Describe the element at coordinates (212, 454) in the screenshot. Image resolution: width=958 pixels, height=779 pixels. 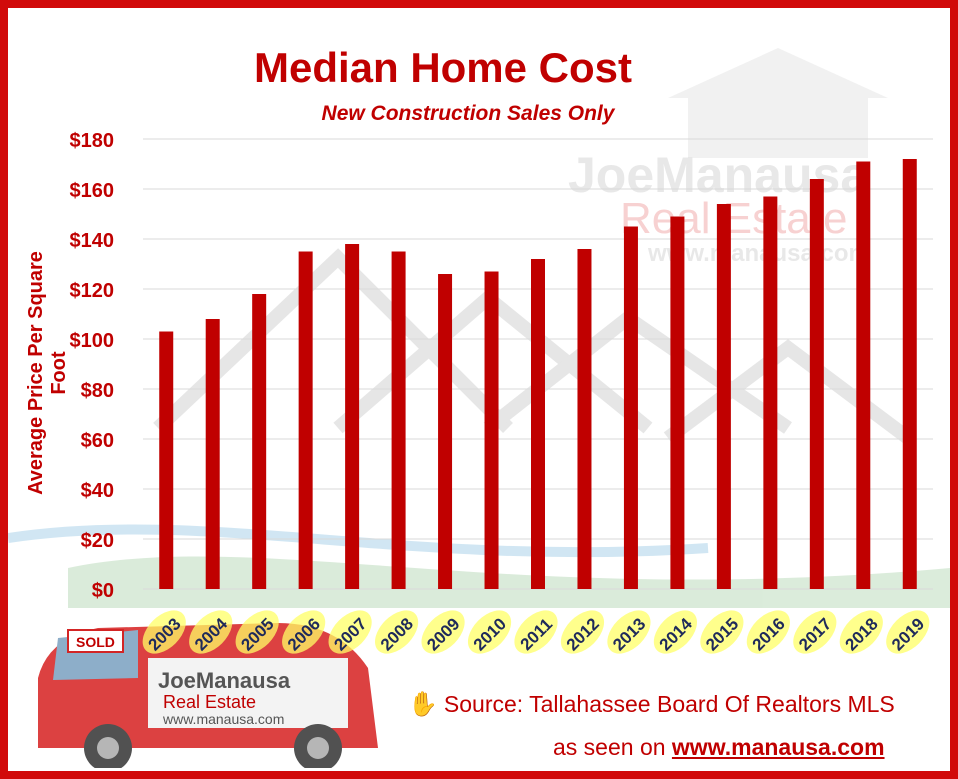
I see `bar-2004` at that location.